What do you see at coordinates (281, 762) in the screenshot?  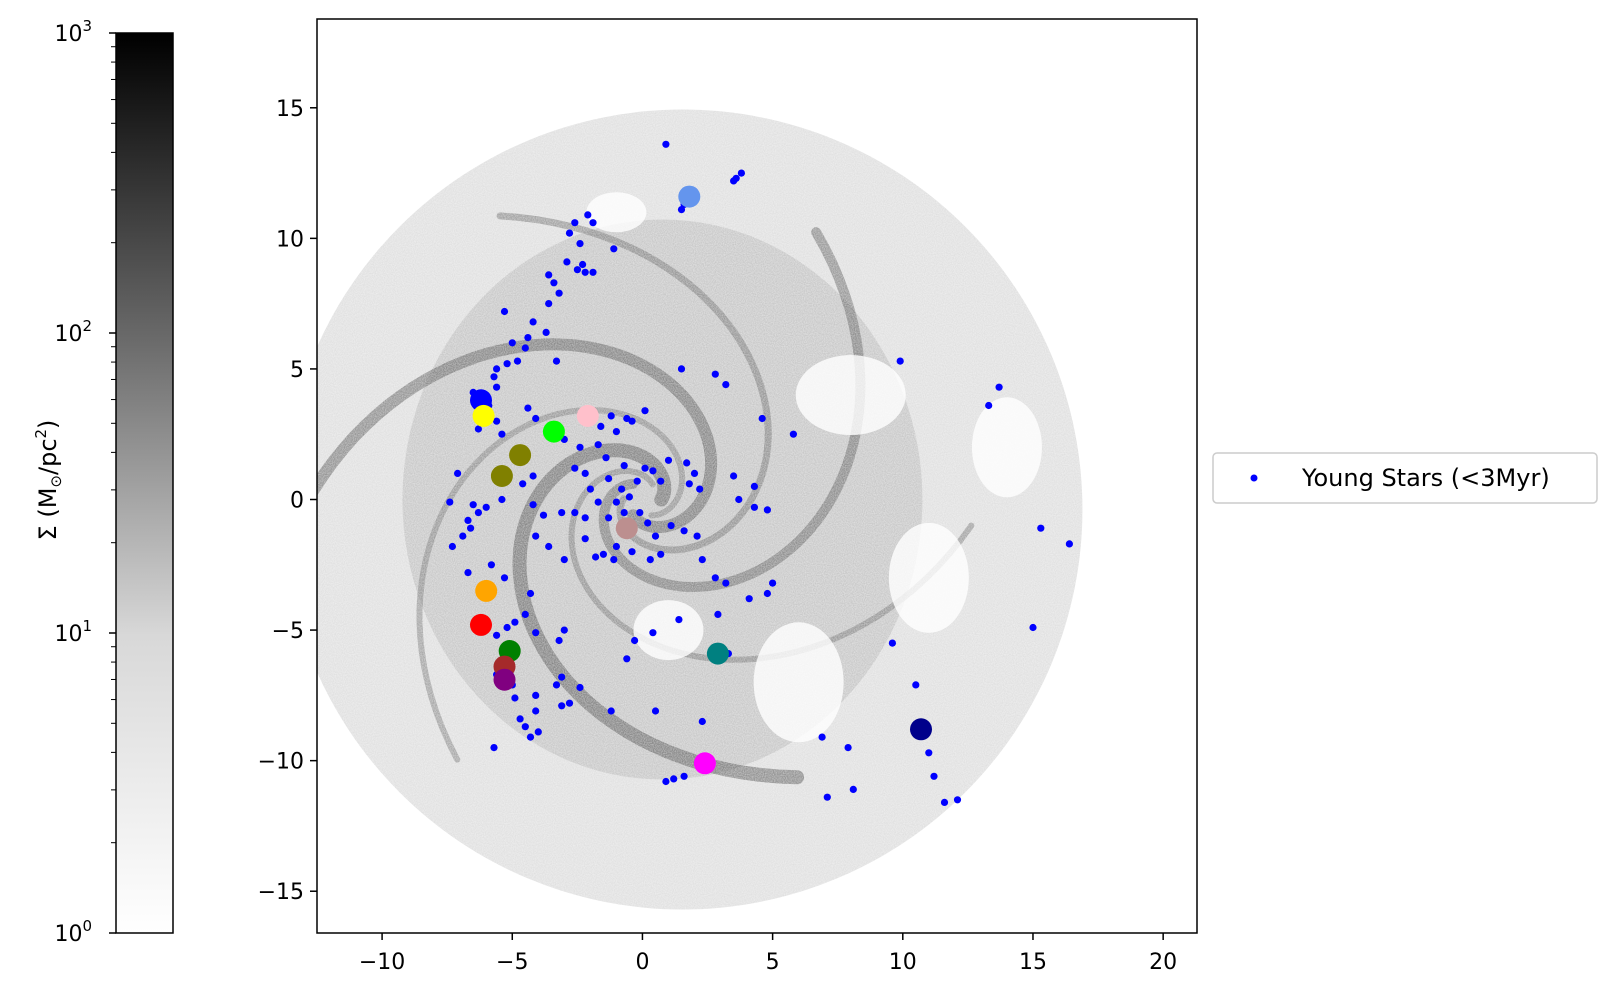 I see `y-tick-label: −10` at bounding box center [281, 762].